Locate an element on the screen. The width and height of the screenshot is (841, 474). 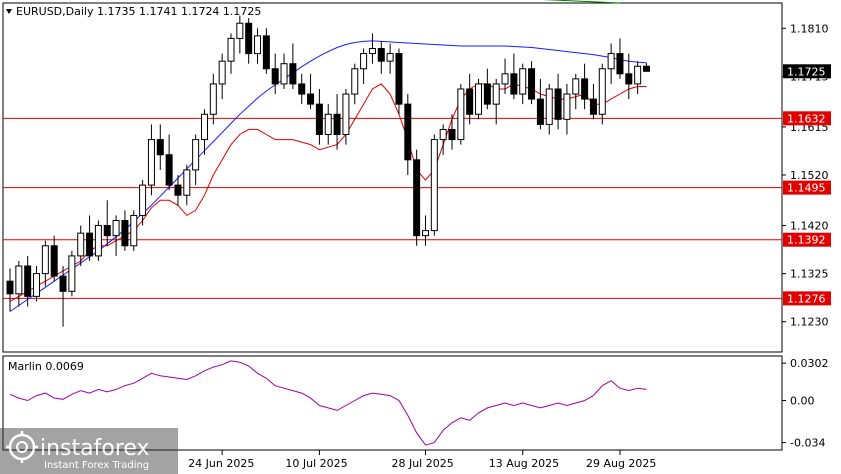
symbol-header: EURUSD,Daily 1.1735 1.1741 1.1724 1.1725 is located at coordinates (133, 11).